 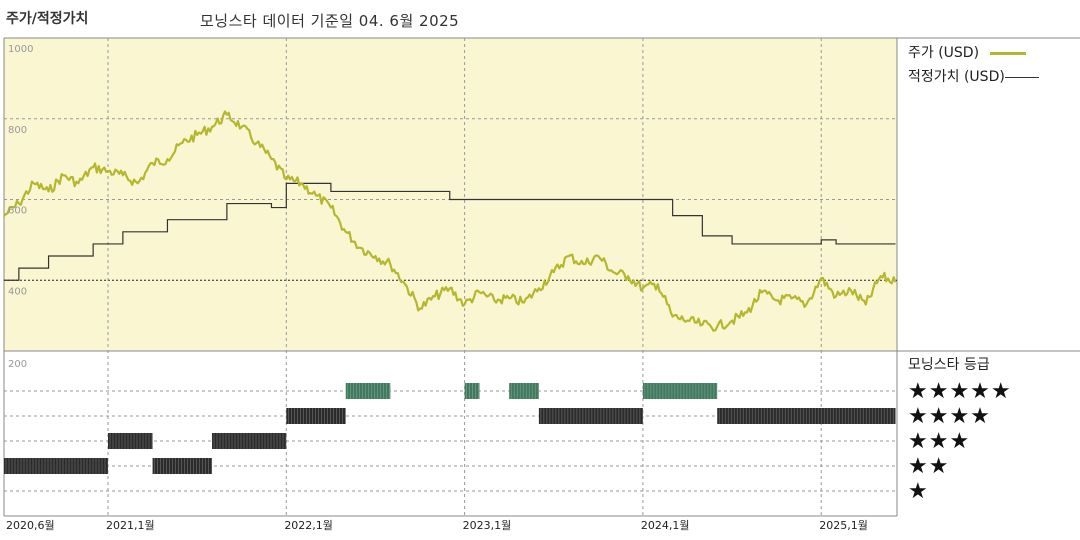 What do you see at coordinates (330, 21) in the screenshot?
I see `data-date-subtitle: 모닝스타 데이터 기준일 04. 6월 2025` at bounding box center [330, 21].